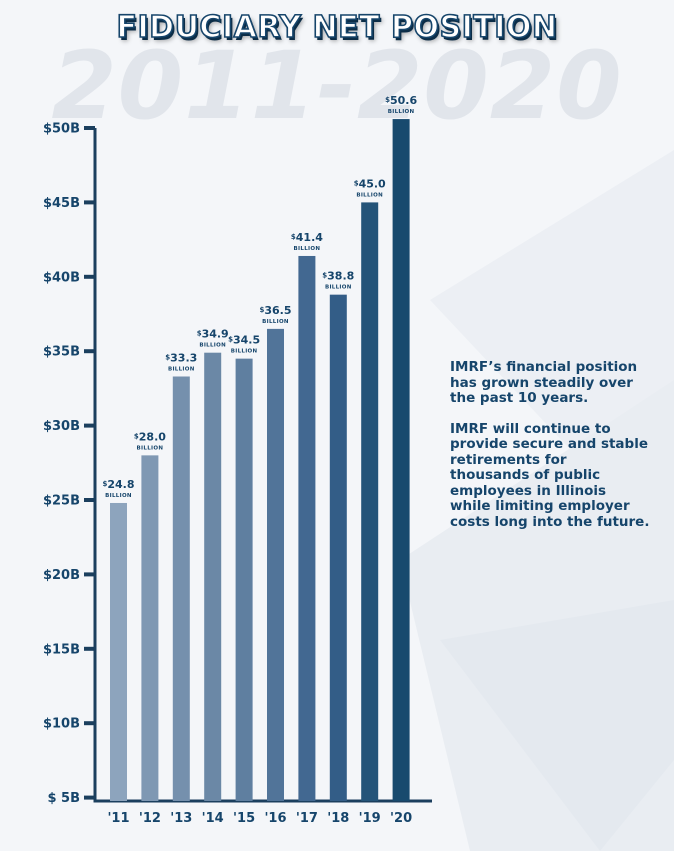  What do you see at coordinates (213, 818) in the screenshot?
I see `x-category-label: '14` at bounding box center [213, 818].